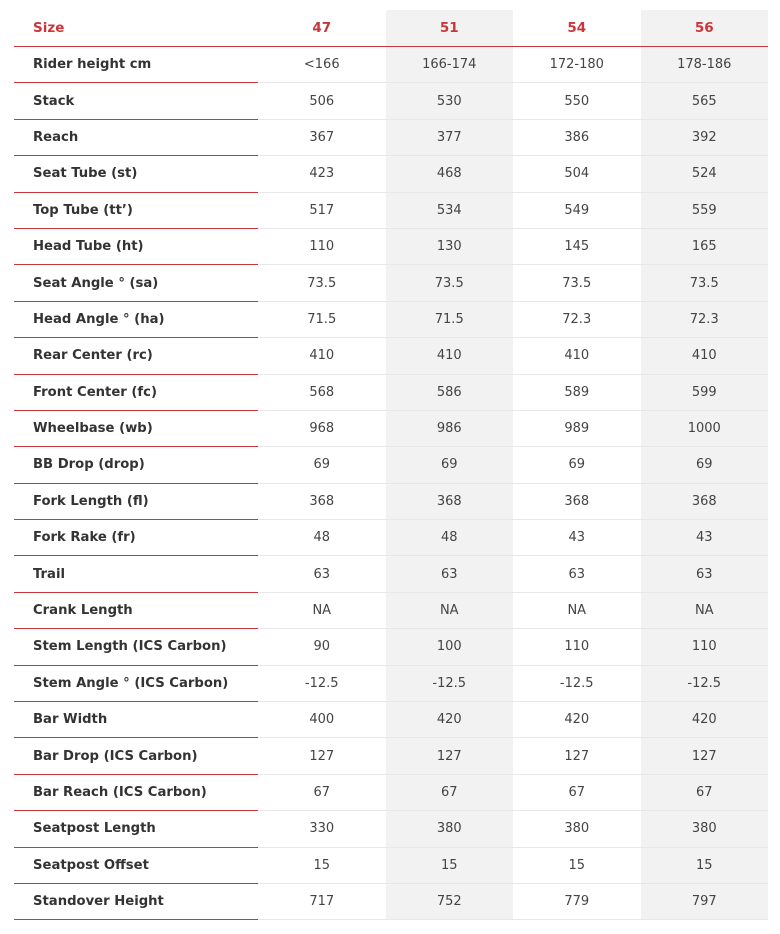 The image size is (780, 934). What do you see at coordinates (322, 138) in the screenshot?
I see `value-cell-size-47: 367` at bounding box center [322, 138].